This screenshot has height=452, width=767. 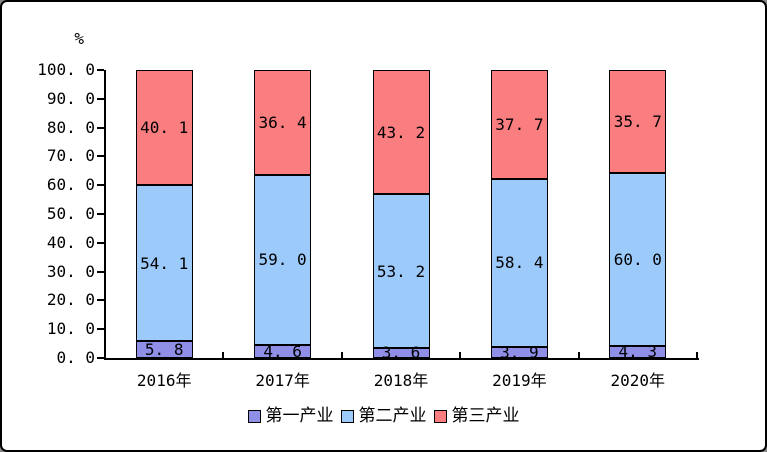 I want to click on bar-stack: 40. 1 54. 1 5. 8, so click(x=164, y=215).